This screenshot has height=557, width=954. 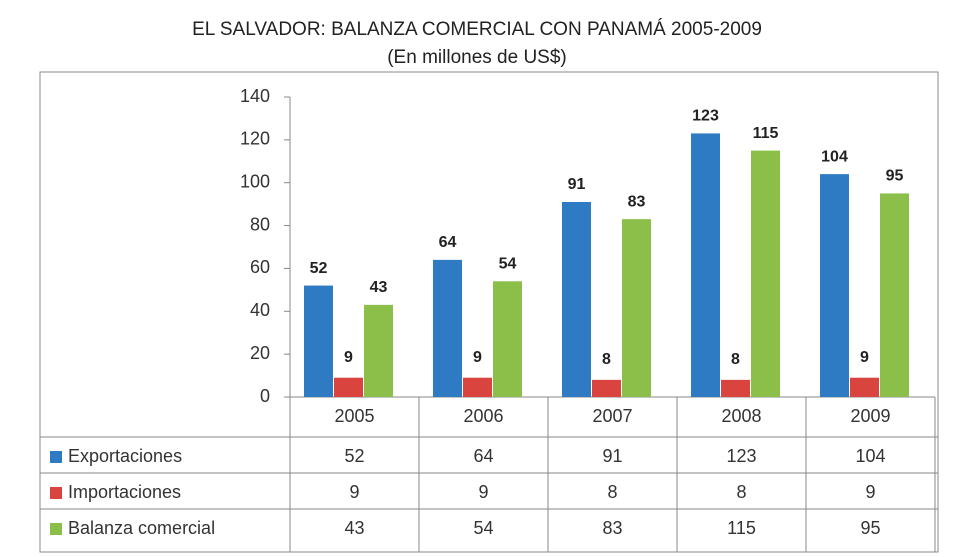 I want to click on table-cell: 52, so click(x=354, y=456).